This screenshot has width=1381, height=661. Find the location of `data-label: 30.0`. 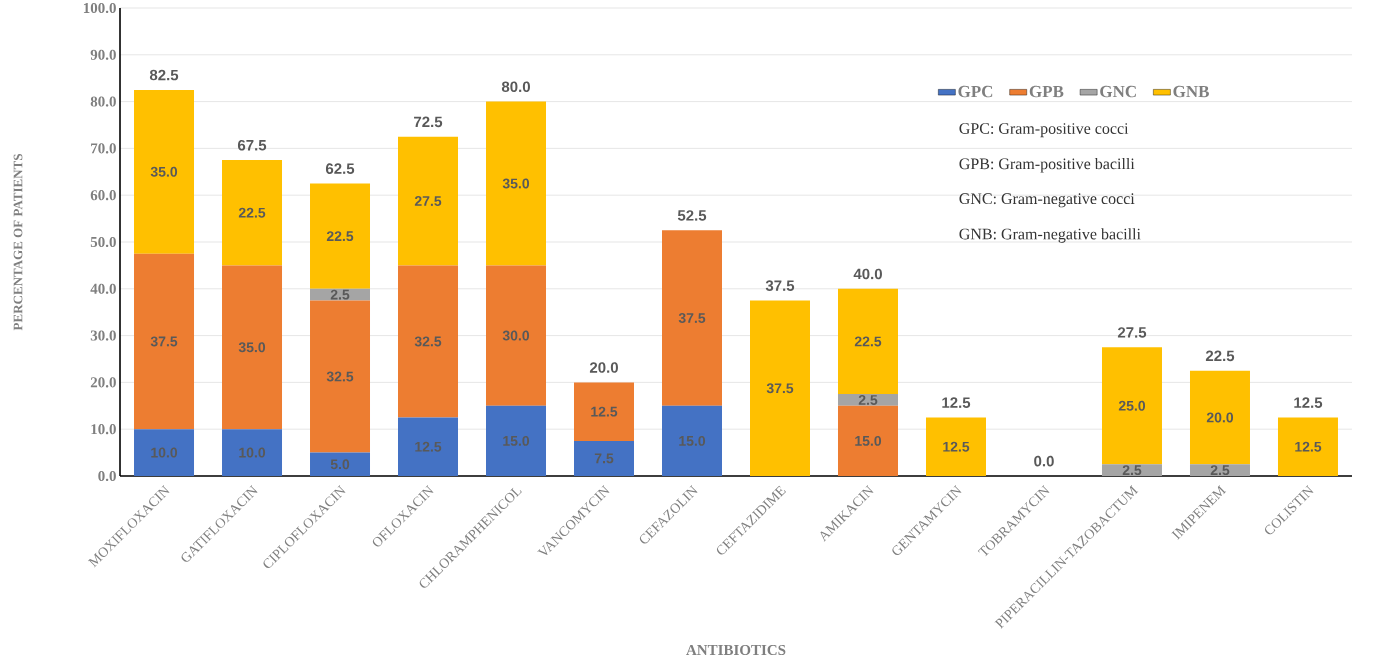

data-label: 30.0 is located at coordinates (516, 335).